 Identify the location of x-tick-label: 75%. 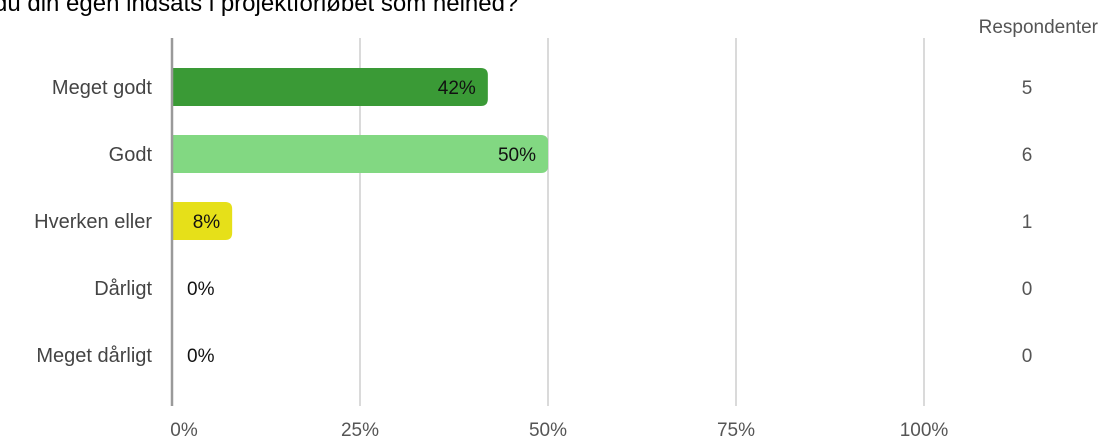
(736, 429).